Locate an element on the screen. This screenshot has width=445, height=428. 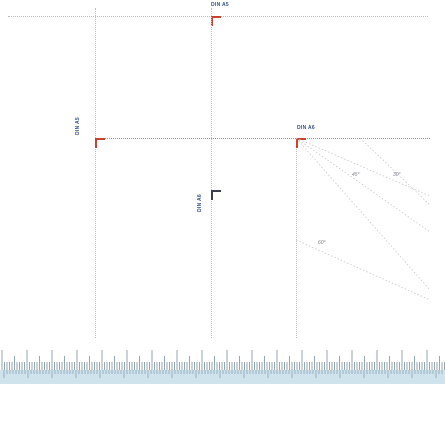
ruler-ticks is located at coordinates (223, 360).